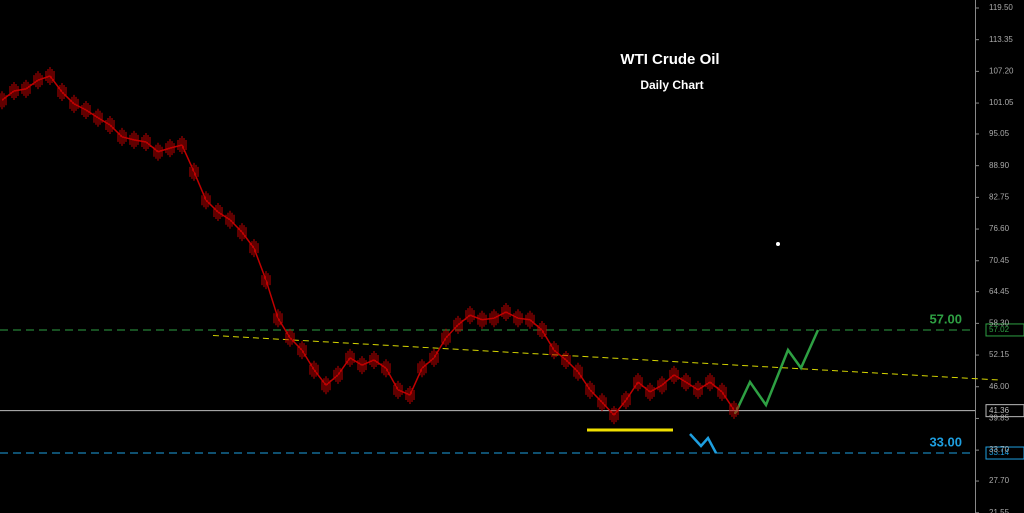 The height and width of the screenshot is (513, 1024). What do you see at coordinates (671, 85) in the screenshot?
I see `chart-subtitle: Daily Chart` at bounding box center [671, 85].